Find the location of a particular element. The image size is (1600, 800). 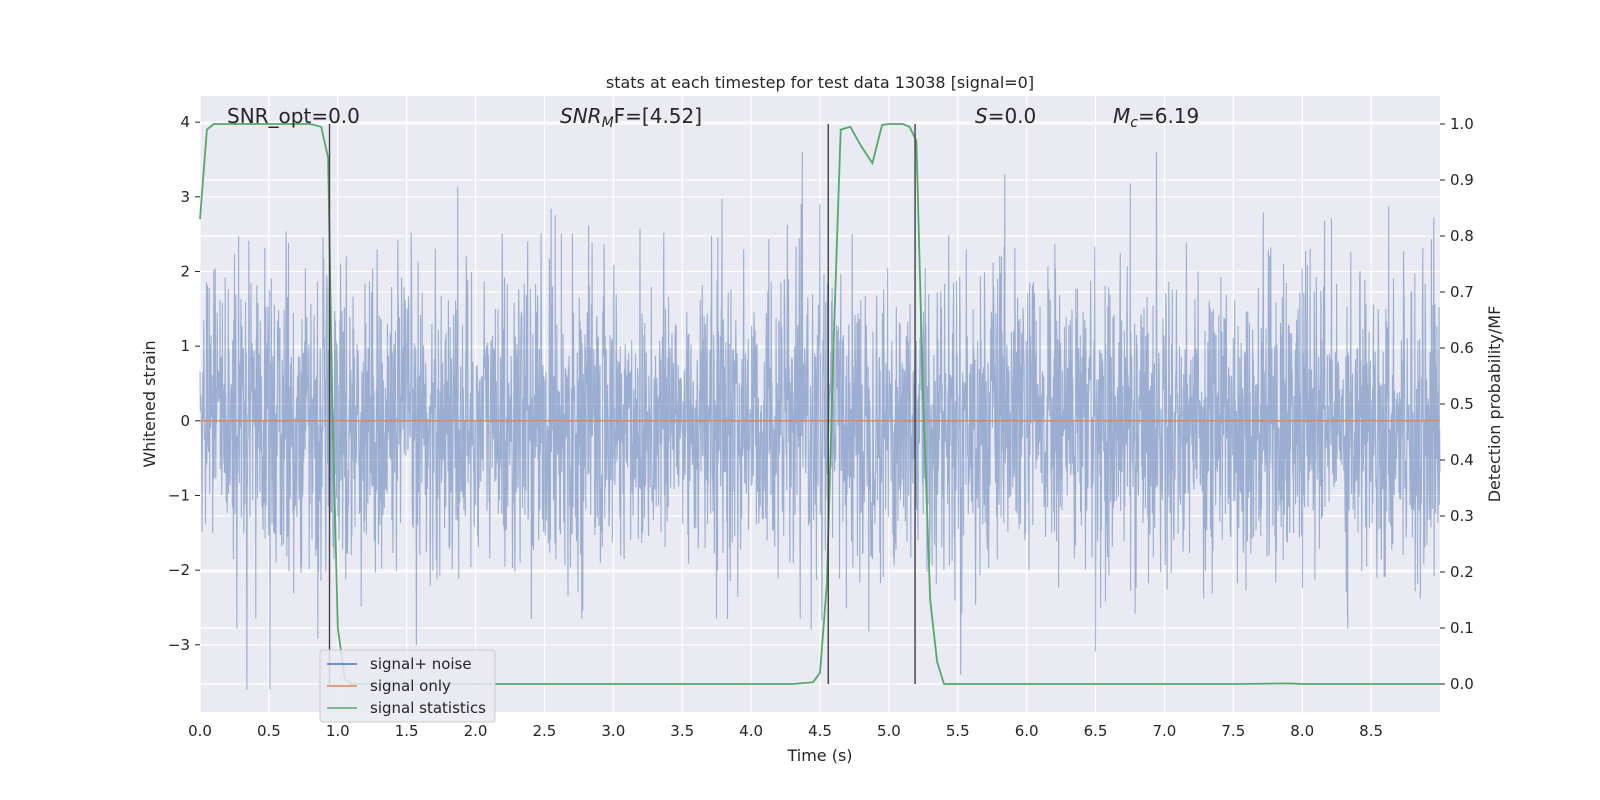

y-tick-label-left: 3 is located at coordinates (185, 197).